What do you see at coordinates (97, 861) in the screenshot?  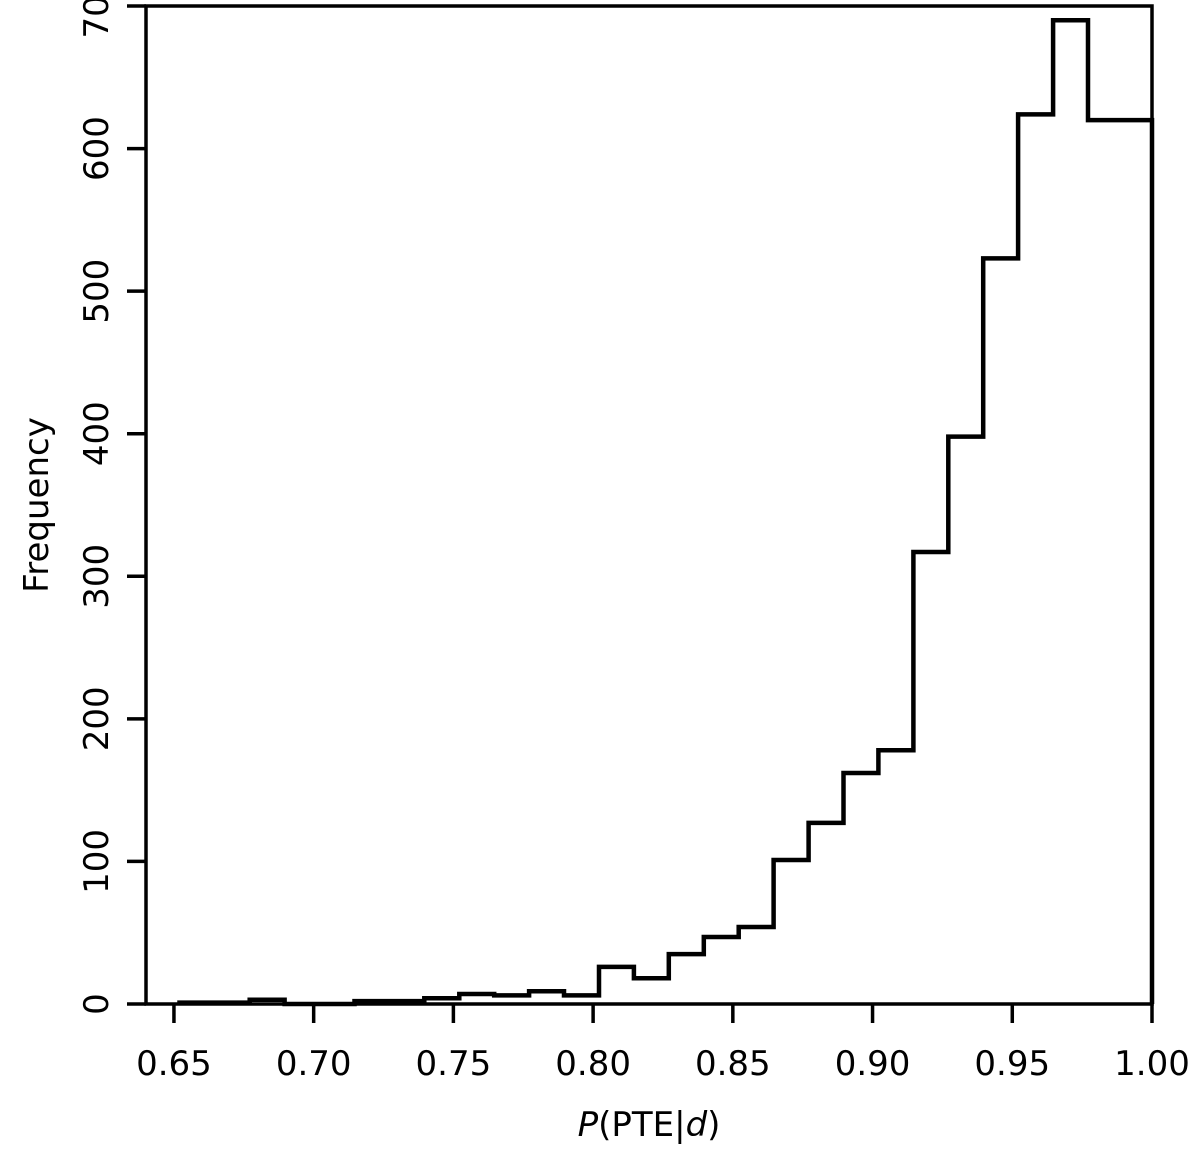 I see `y-tick-label: 100` at bounding box center [97, 861].